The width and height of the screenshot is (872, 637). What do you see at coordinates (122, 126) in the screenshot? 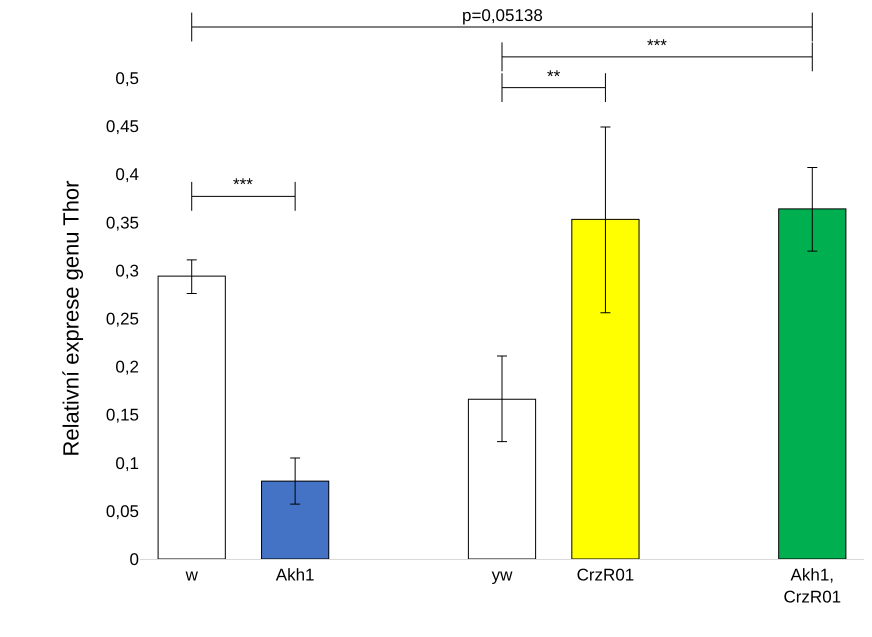
I see `y-tick-label: 0,45` at bounding box center [122, 126].